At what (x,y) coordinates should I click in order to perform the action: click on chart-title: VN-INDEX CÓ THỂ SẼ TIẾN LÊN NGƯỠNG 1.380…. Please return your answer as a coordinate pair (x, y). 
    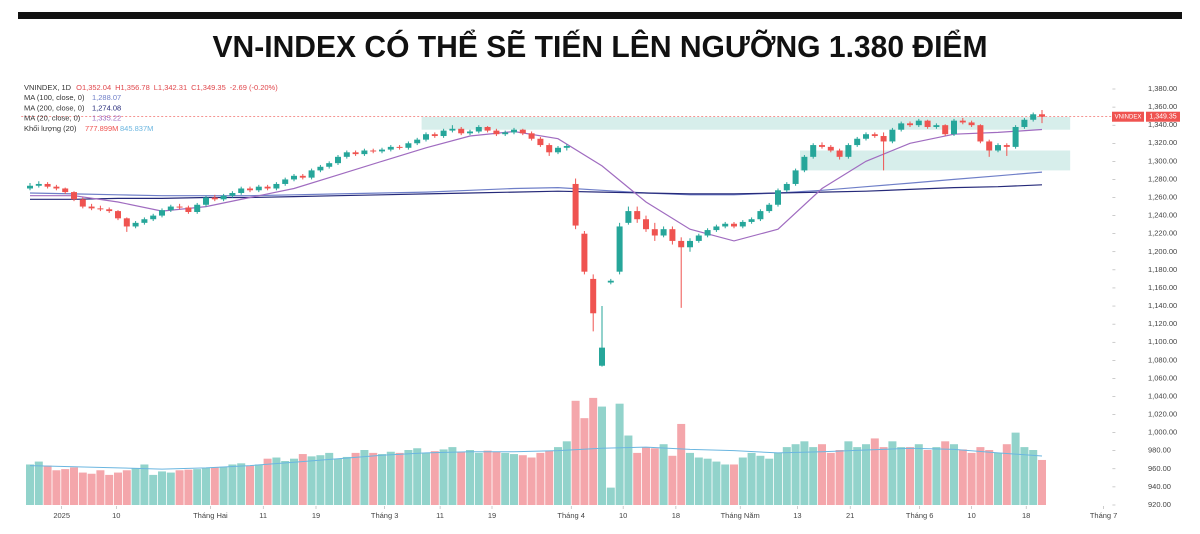
    Looking at the image, I should click on (600, 46).